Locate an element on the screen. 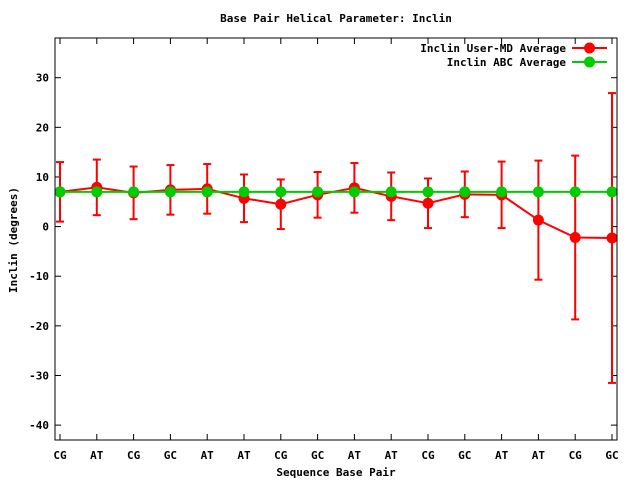  y-tick-label: -10 is located at coordinates (39, 276).